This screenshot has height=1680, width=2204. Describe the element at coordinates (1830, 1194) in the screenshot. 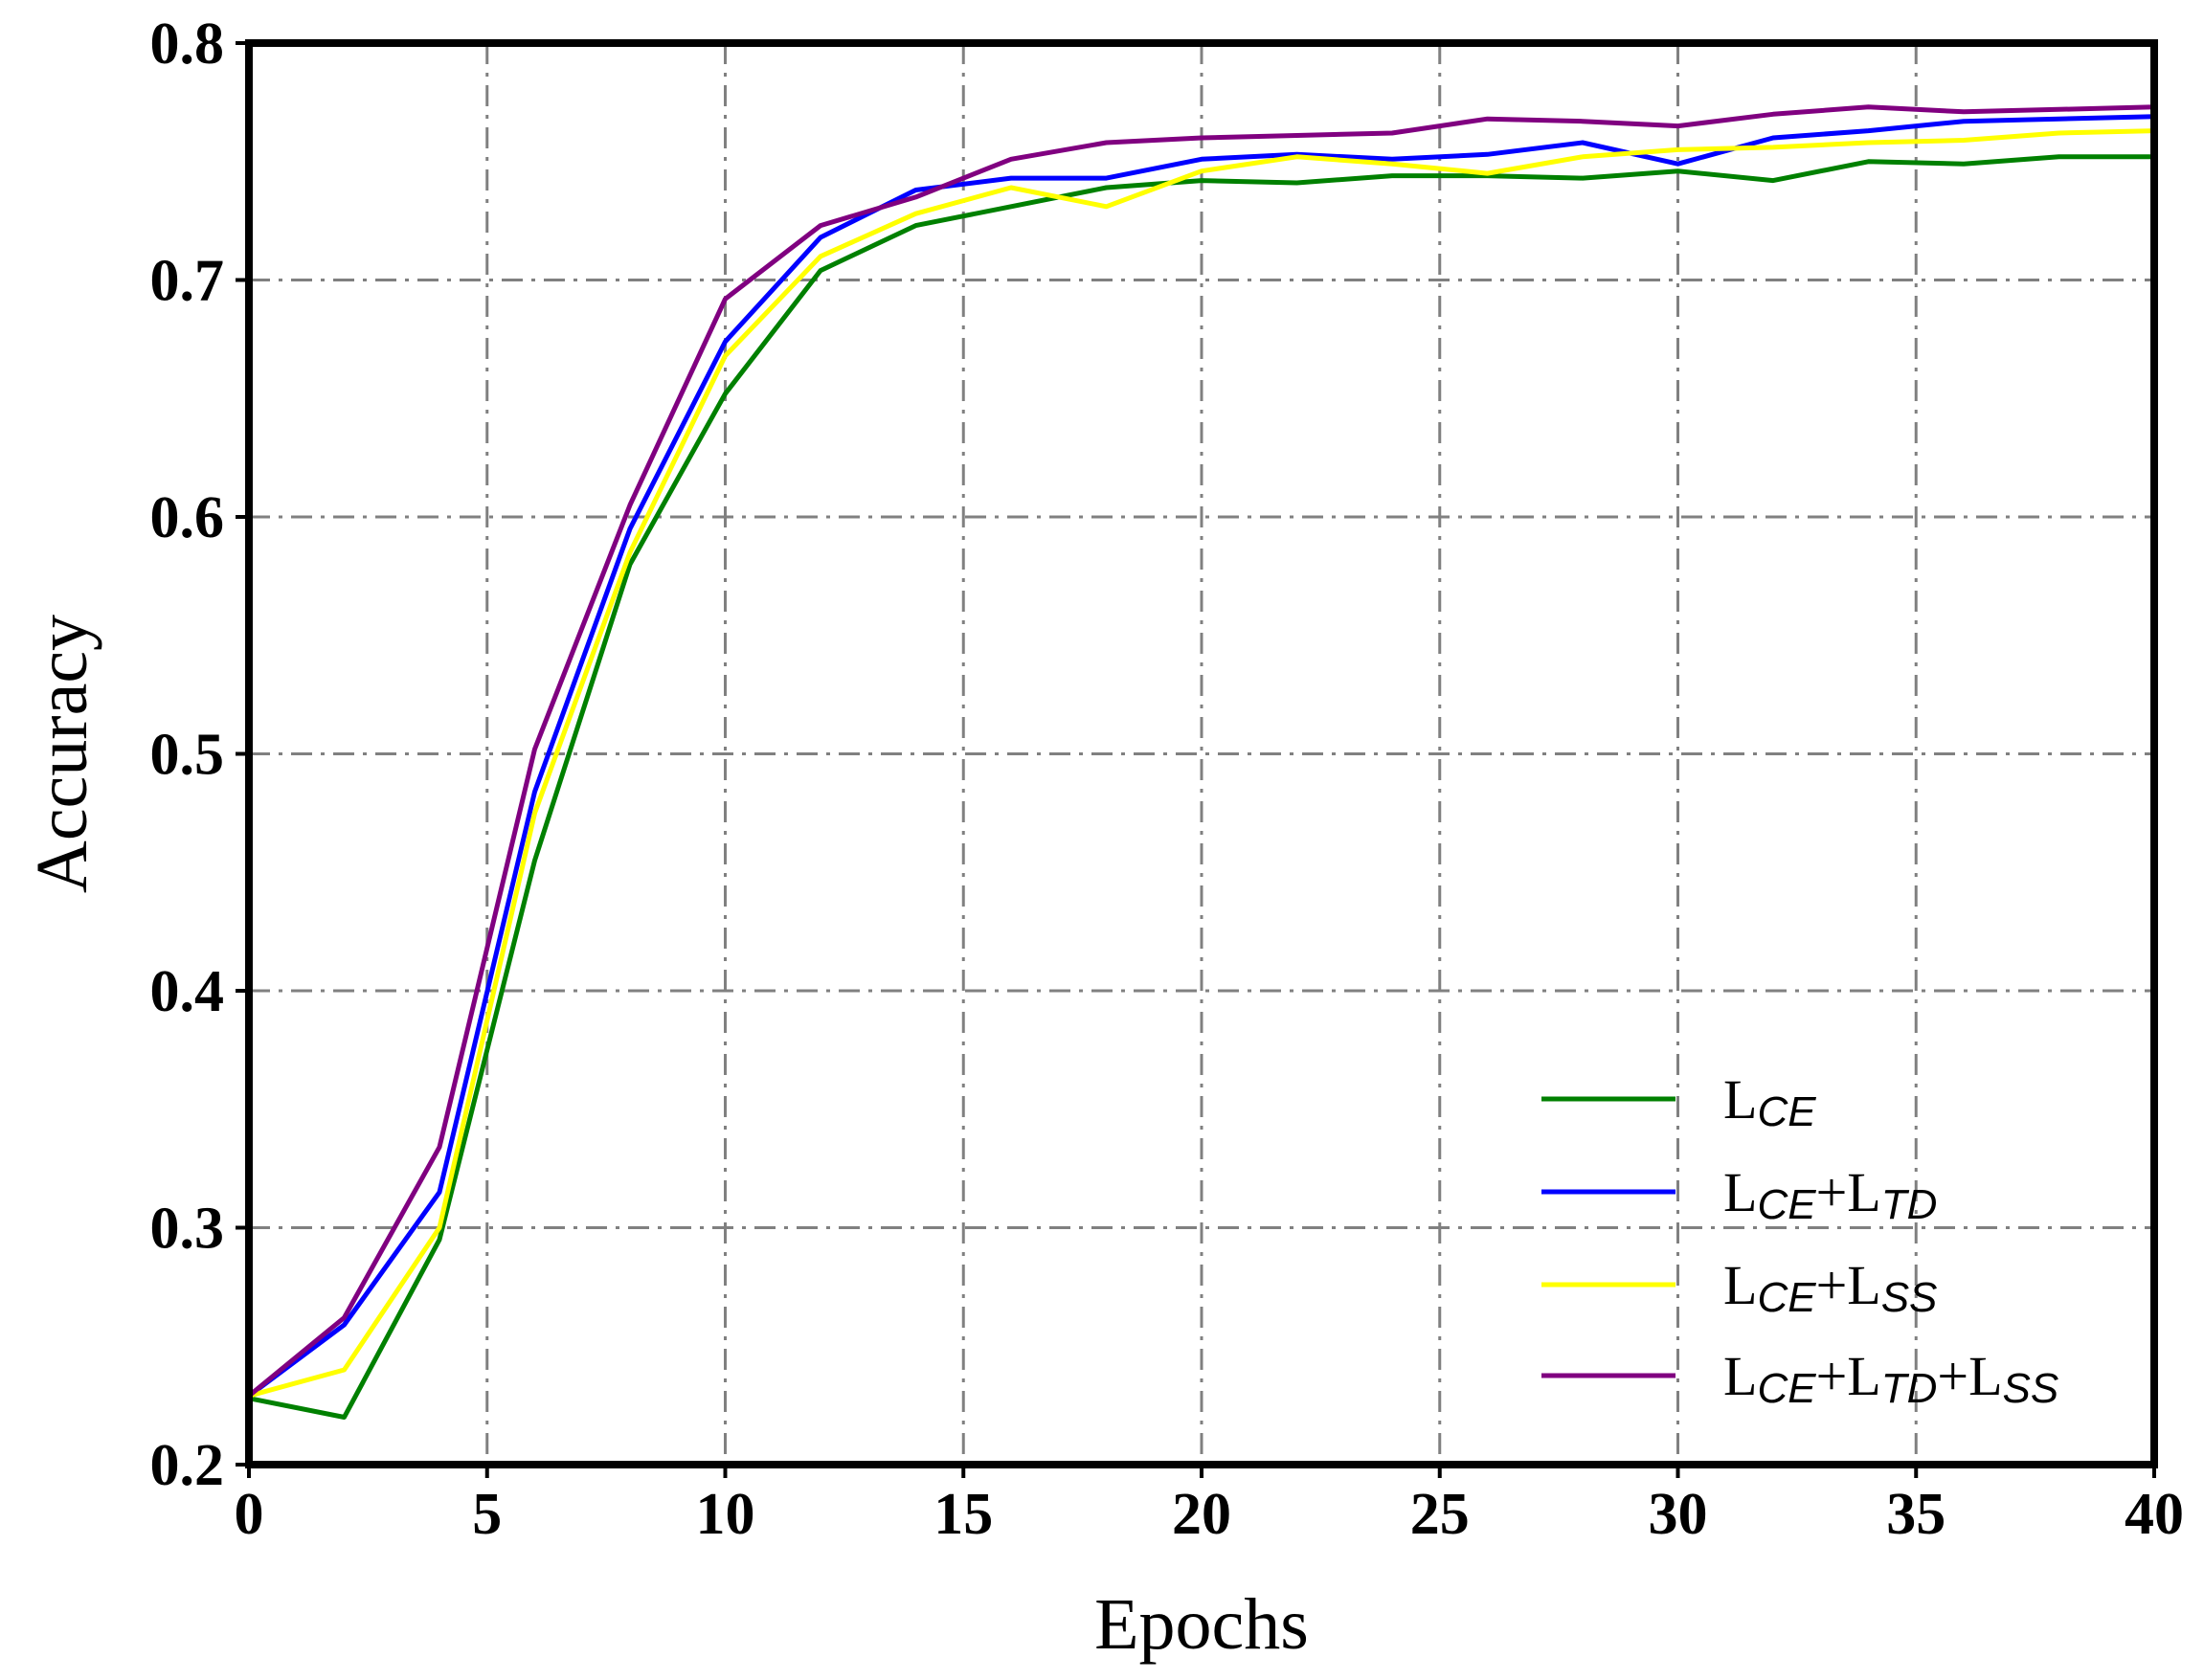

I see `legend-label-2: LCE+LTD` at that location.